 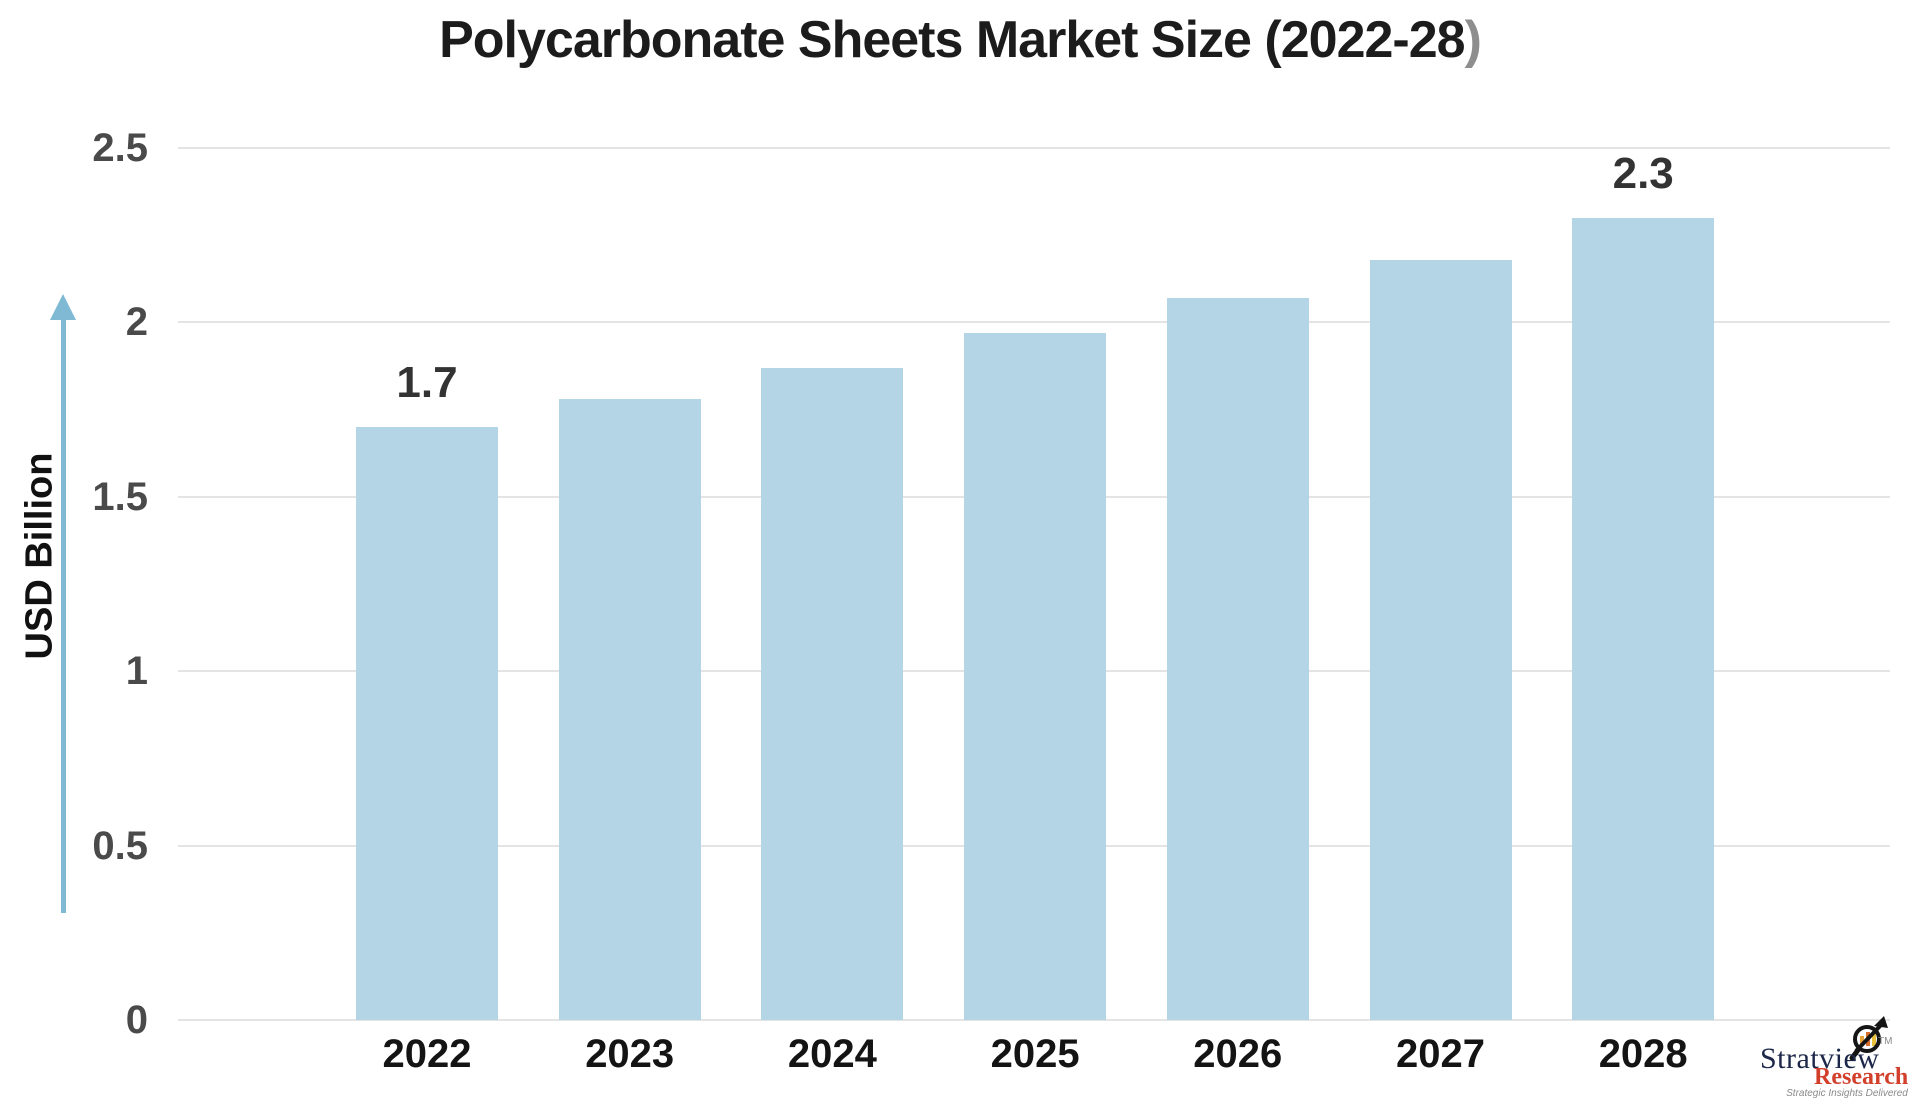 What do you see at coordinates (136, 1020) in the screenshot?
I see `y-tick-label: 0` at bounding box center [136, 1020].